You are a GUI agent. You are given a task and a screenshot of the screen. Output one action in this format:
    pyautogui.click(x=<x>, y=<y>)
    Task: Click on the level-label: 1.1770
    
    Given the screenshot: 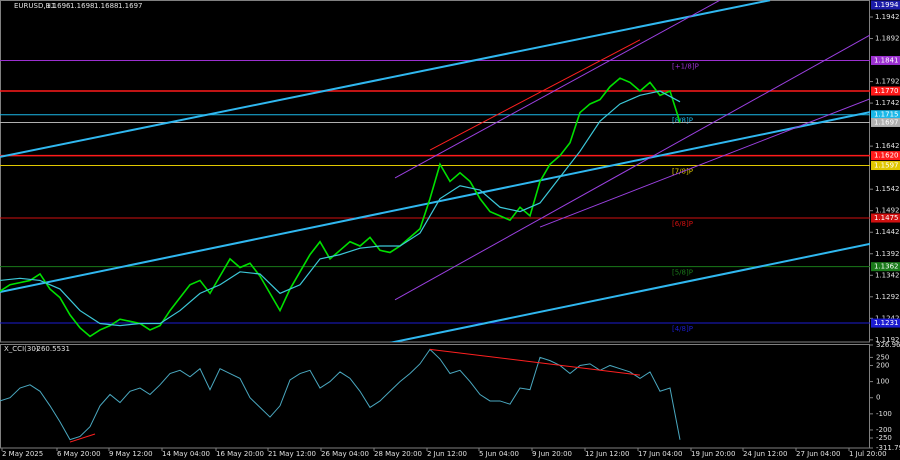 What is the action you would take?
    pyautogui.click(x=886, y=91)
    